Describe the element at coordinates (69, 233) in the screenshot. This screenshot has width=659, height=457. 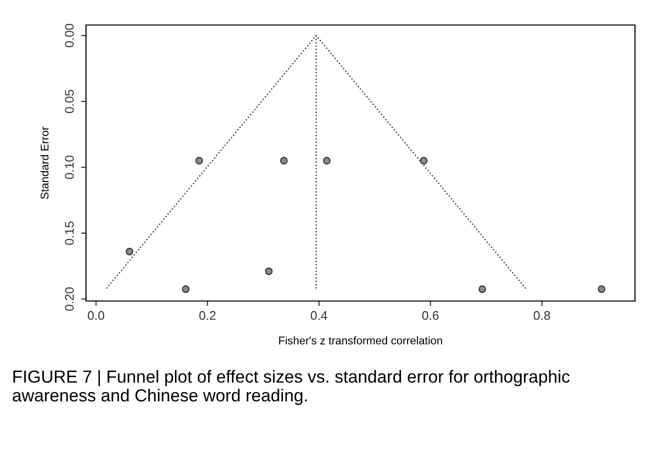
I see `y-tick-label: 0.15` at that location.